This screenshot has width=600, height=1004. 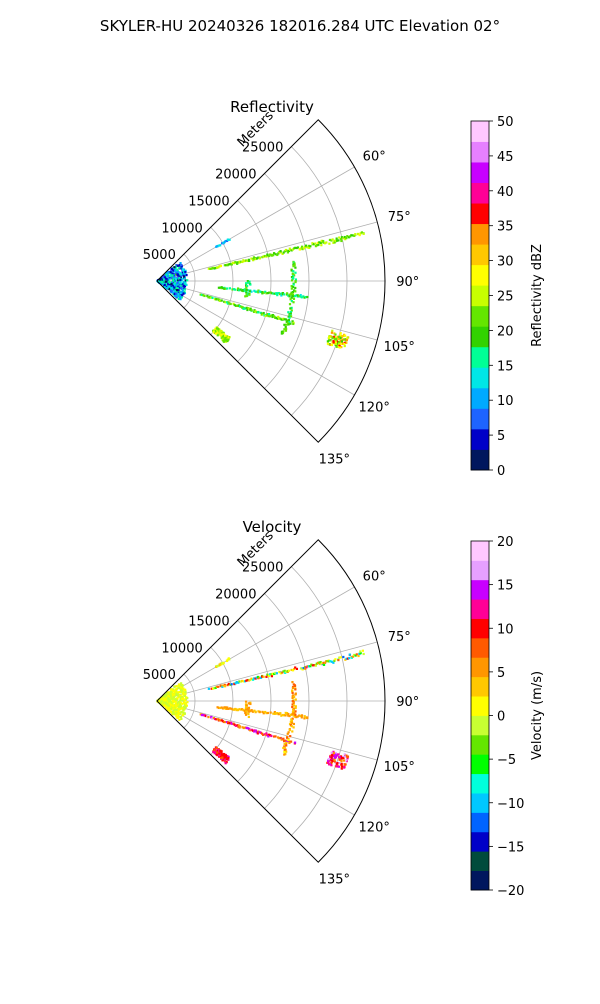 I want to click on angle-tick-label: 120°, so click(x=374, y=827).